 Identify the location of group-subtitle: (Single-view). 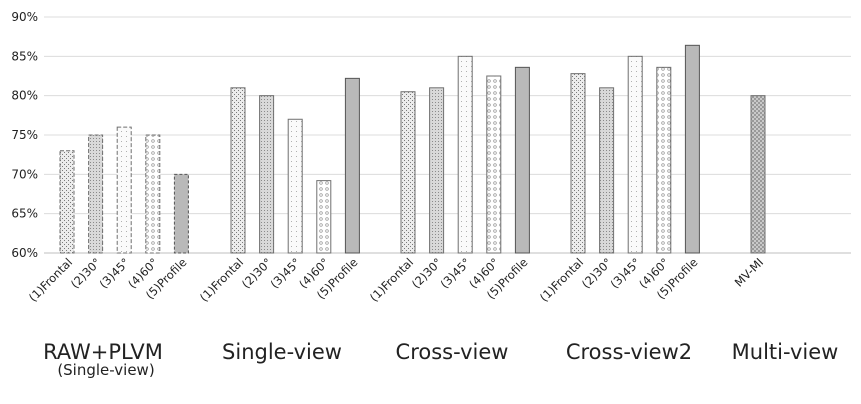
(105, 370).